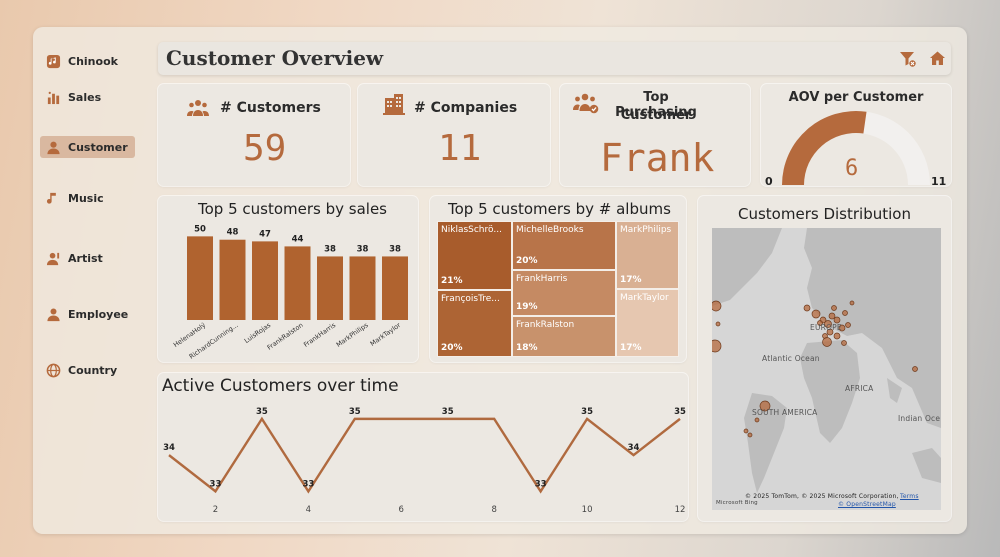  Describe the element at coordinates (909, 496) in the screenshot. I see `map-terms-link: Terms` at that location.